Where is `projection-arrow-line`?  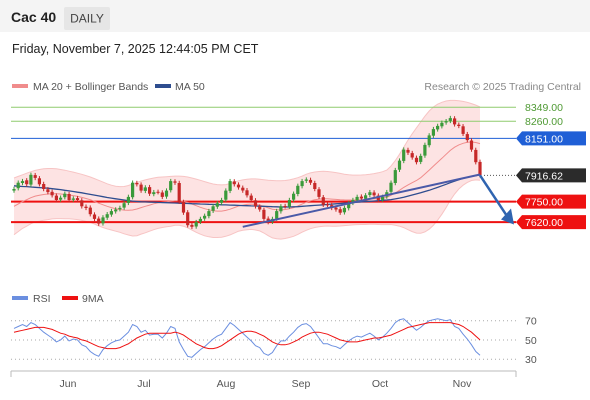
projection-arrow-line is located at coordinates (493, 195).